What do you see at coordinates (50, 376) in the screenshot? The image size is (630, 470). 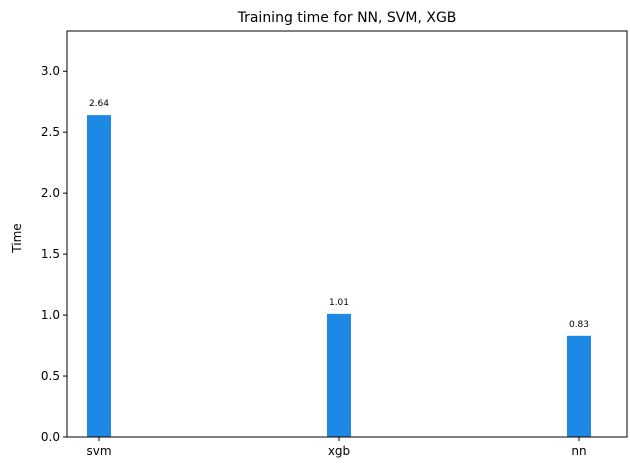 I see `y-tick-label: 0.5` at bounding box center [50, 376].